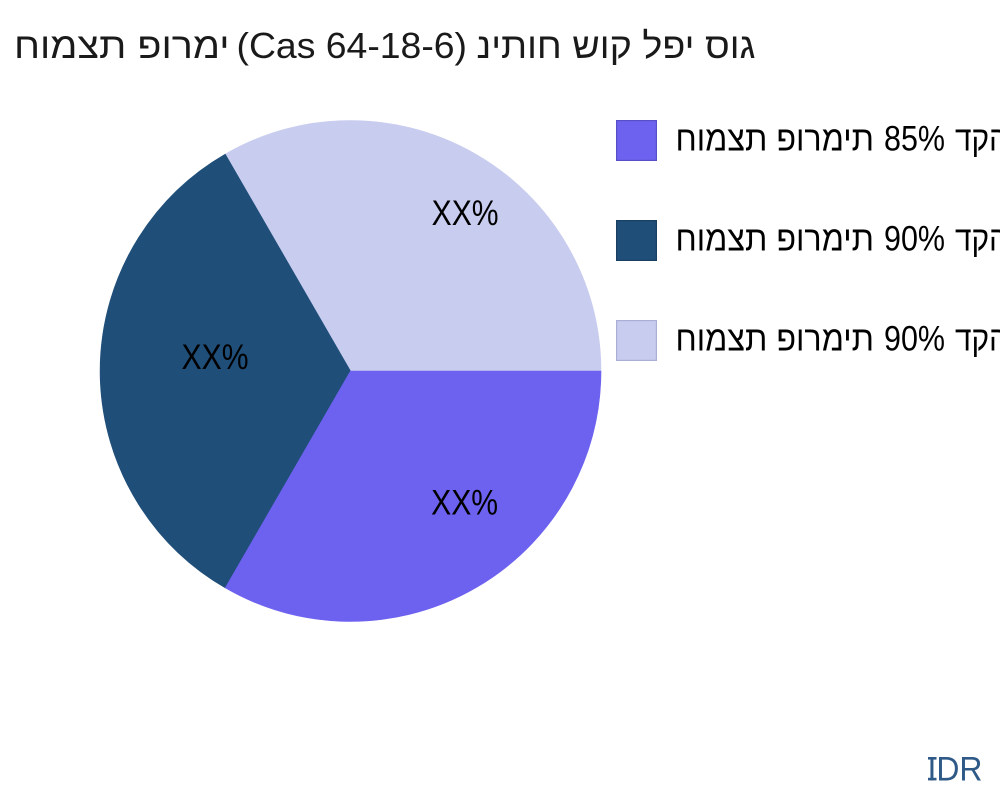 The width and height of the screenshot is (1000, 800). Describe the element at coordinates (122, 45) in the screenshot. I see `svg-text: חומצת פורמי` at that location.